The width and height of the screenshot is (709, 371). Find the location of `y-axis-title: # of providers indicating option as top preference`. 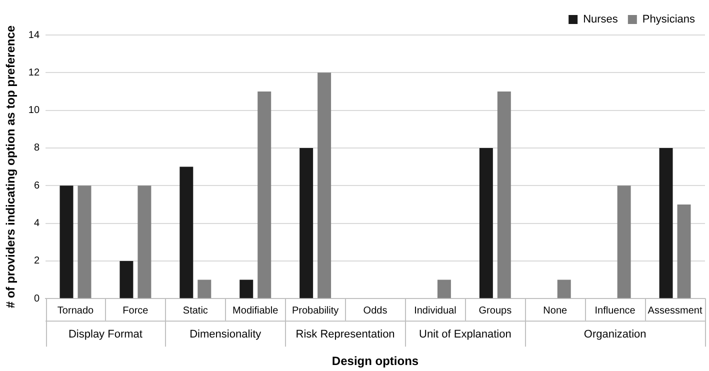

y-axis-title: # of providers indicating option as top preference is located at coordinates (11, 166).